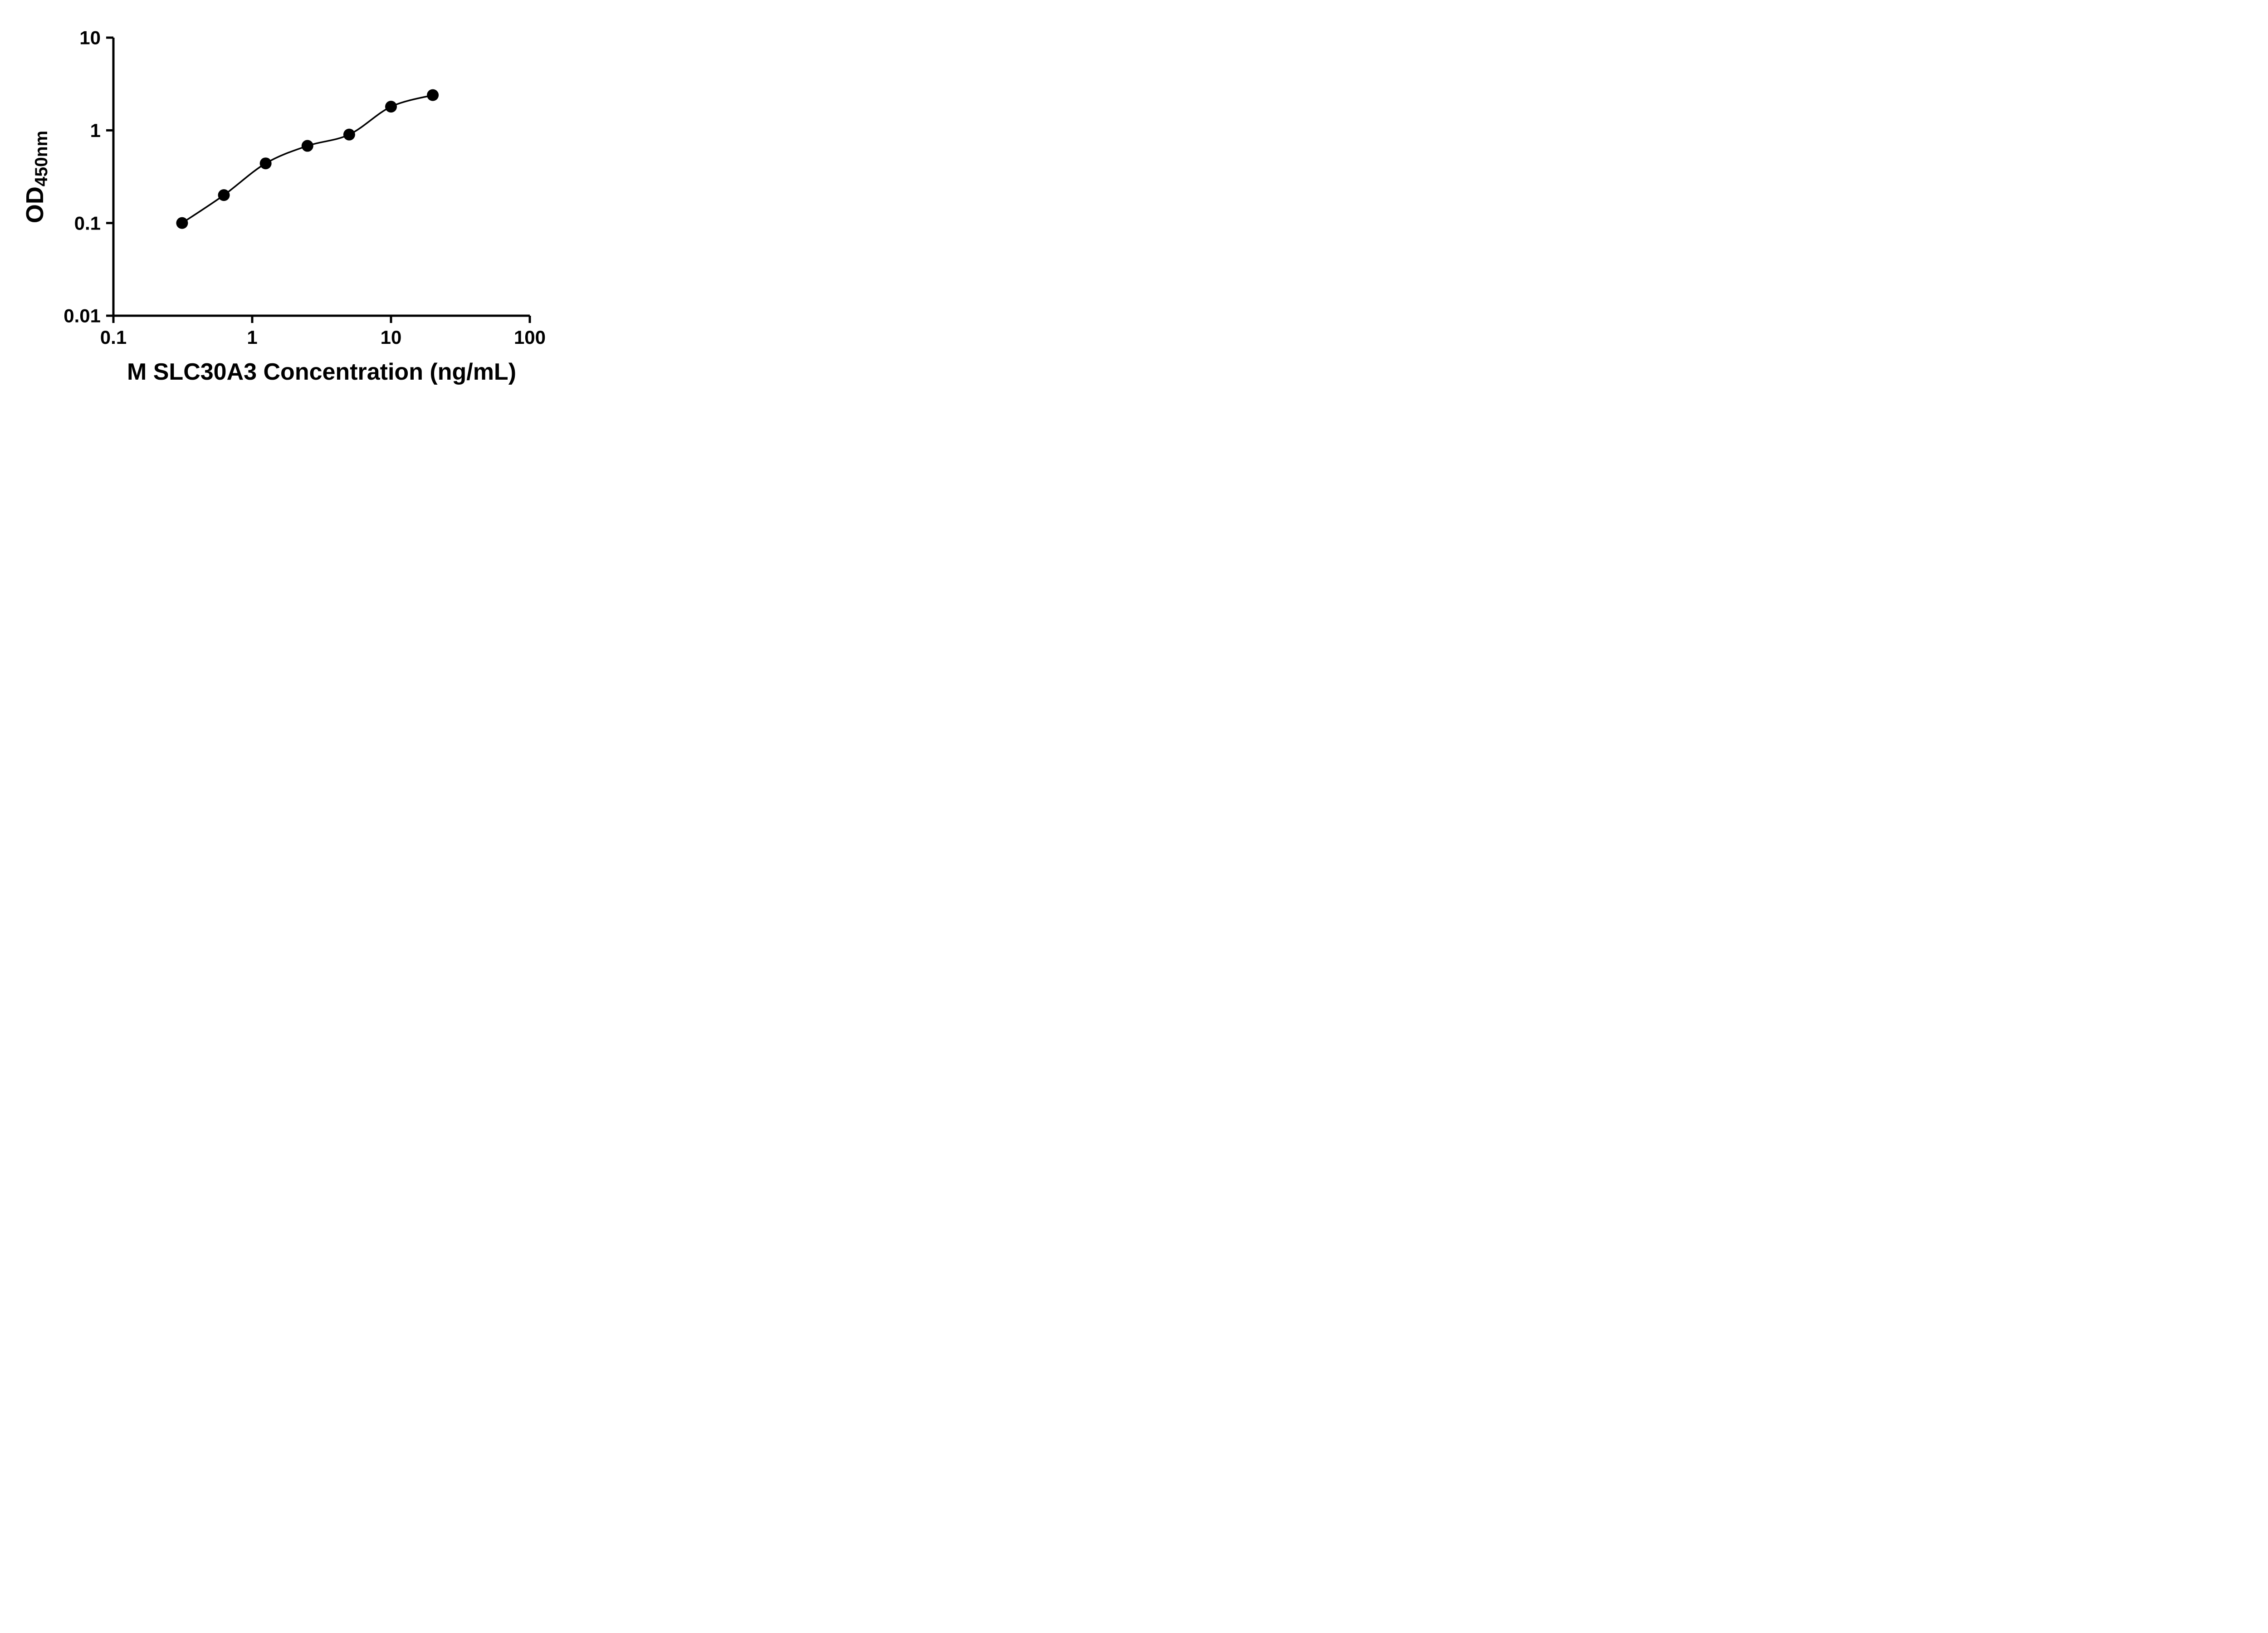 The width and height of the screenshot is (2268, 1633). I want to click on x-tick-label: 10, so click(392, 337).